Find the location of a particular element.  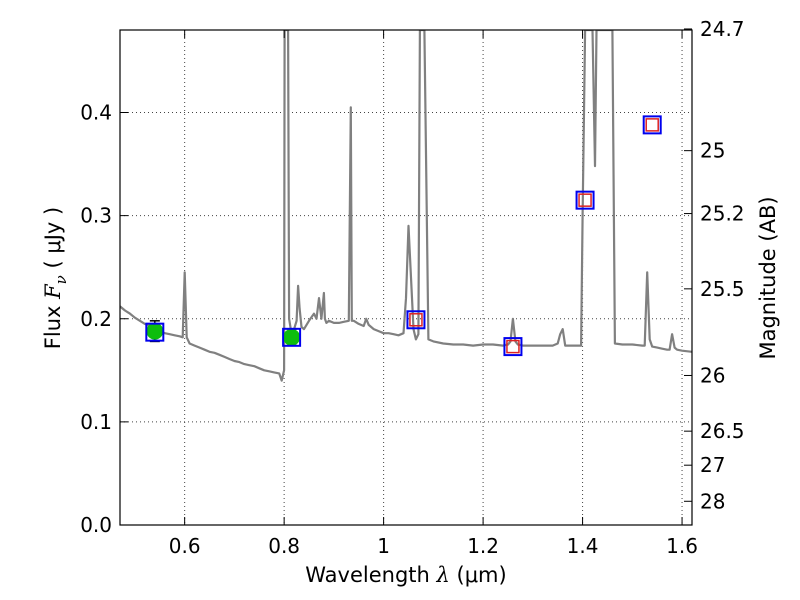

x-tick-label: 0.6 is located at coordinates (185, 546).